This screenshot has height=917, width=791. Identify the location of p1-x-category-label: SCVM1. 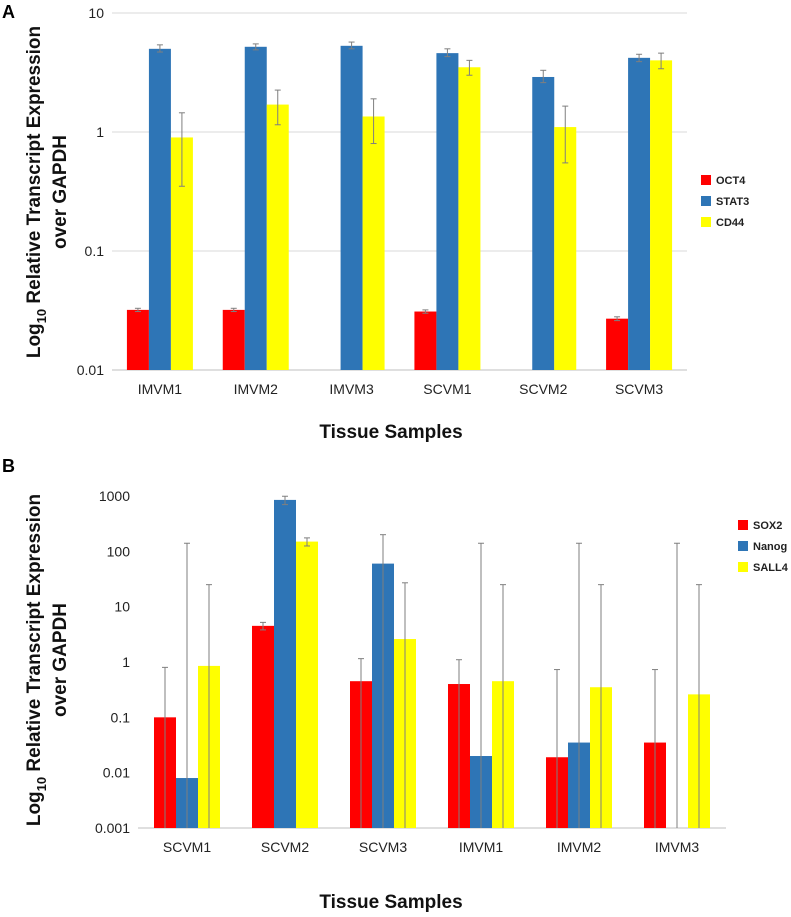
(187, 847).